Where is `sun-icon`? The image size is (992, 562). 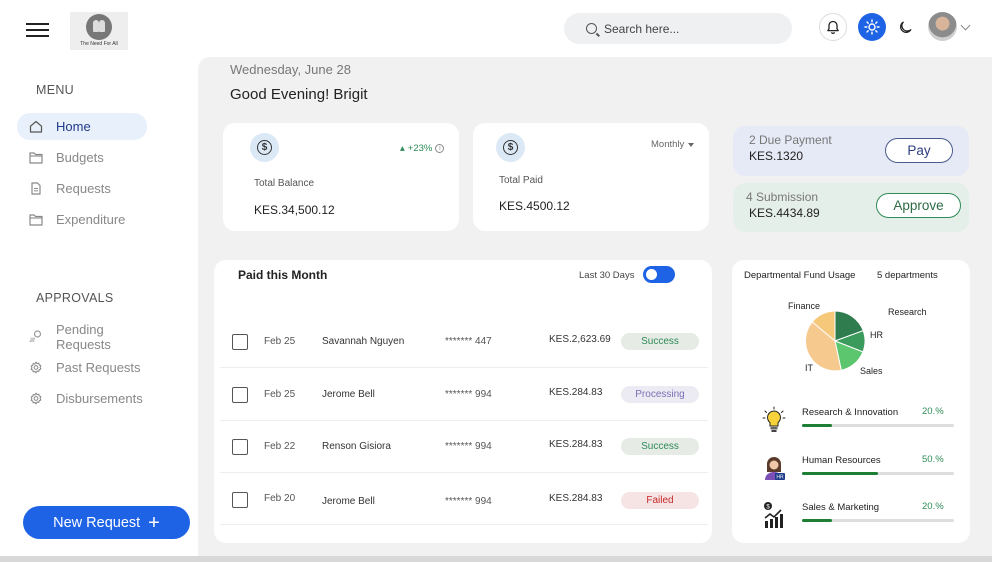
sun-icon is located at coordinates (872, 27).